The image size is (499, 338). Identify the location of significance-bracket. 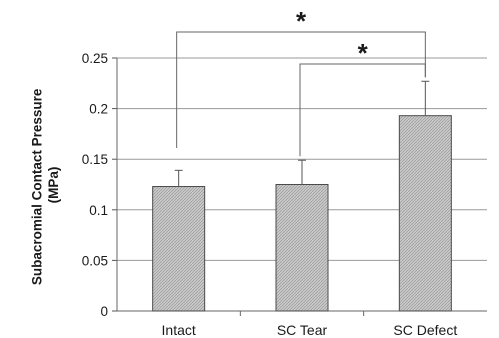
(362, 110).